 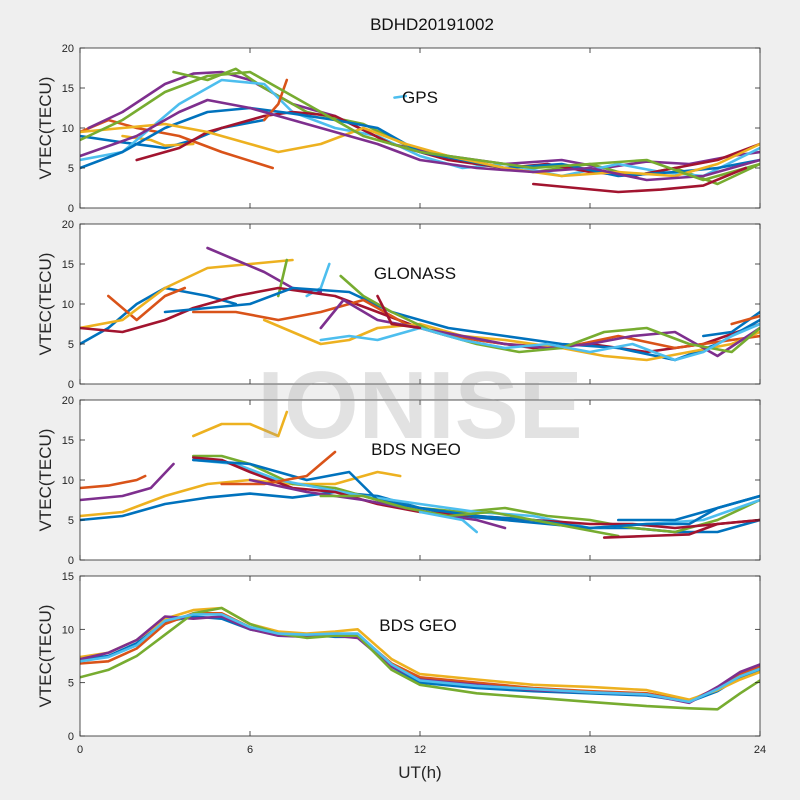 What do you see at coordinates (590, 750) in the screenshot?
I see `x-tick-label: 18` at bounding box center [590, 750].